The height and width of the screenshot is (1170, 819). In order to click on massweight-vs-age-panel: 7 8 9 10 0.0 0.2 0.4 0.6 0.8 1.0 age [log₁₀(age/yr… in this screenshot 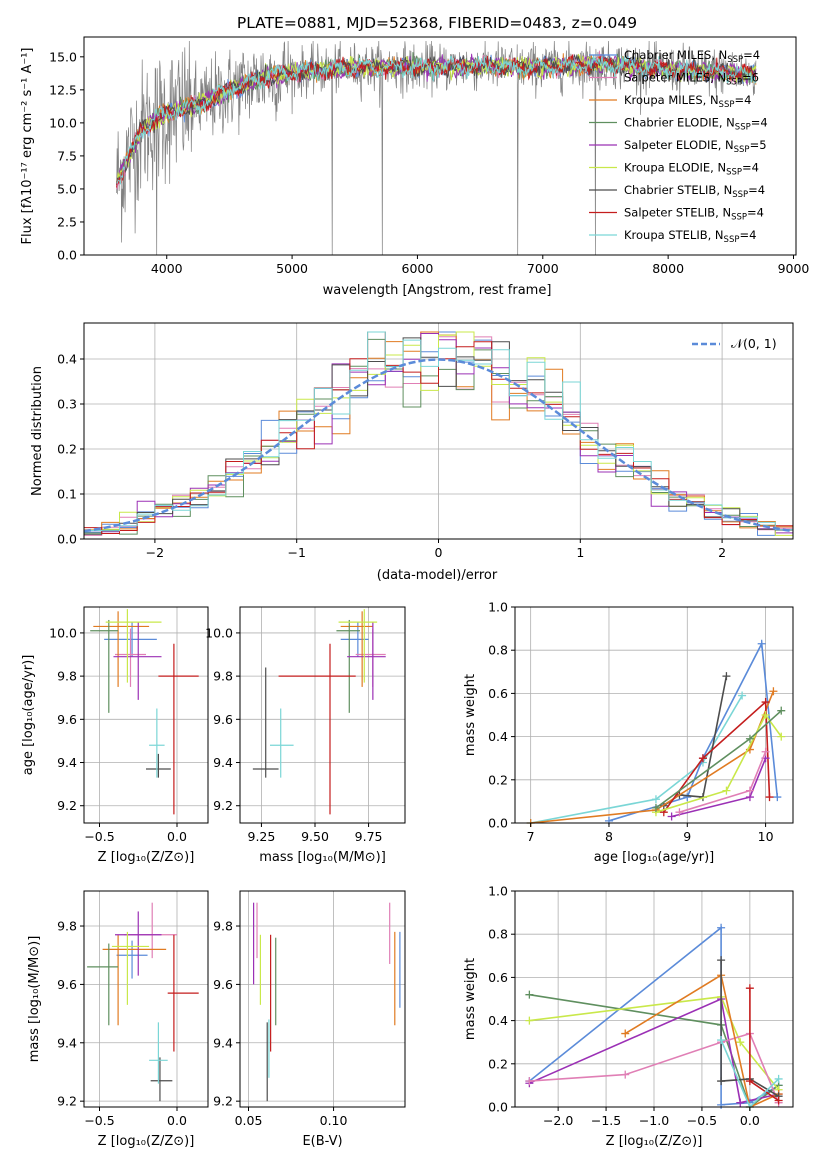, I will do `click(628, 732)`.